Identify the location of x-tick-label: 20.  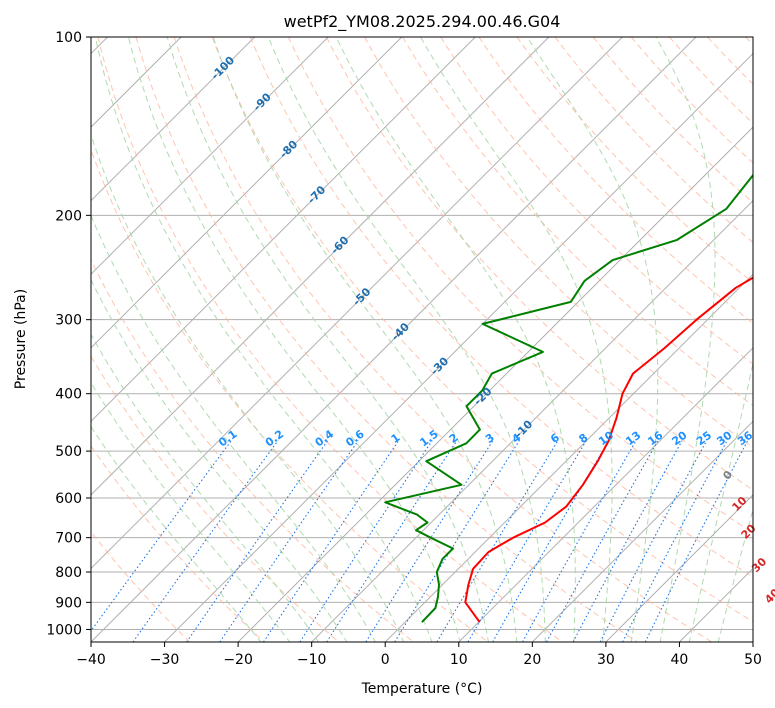
(532, 660).